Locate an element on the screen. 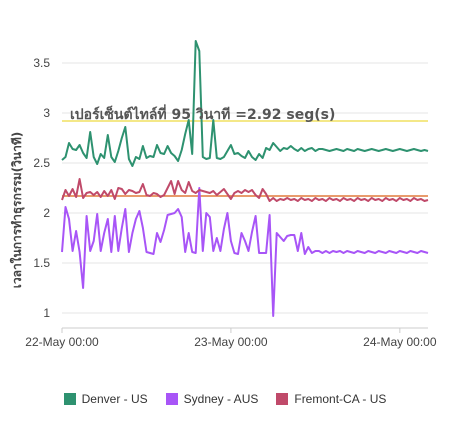 Image resolution: width=450 pixels, height=426 pixels. legend-label: Denver - US is located at coordinates (114, 399).